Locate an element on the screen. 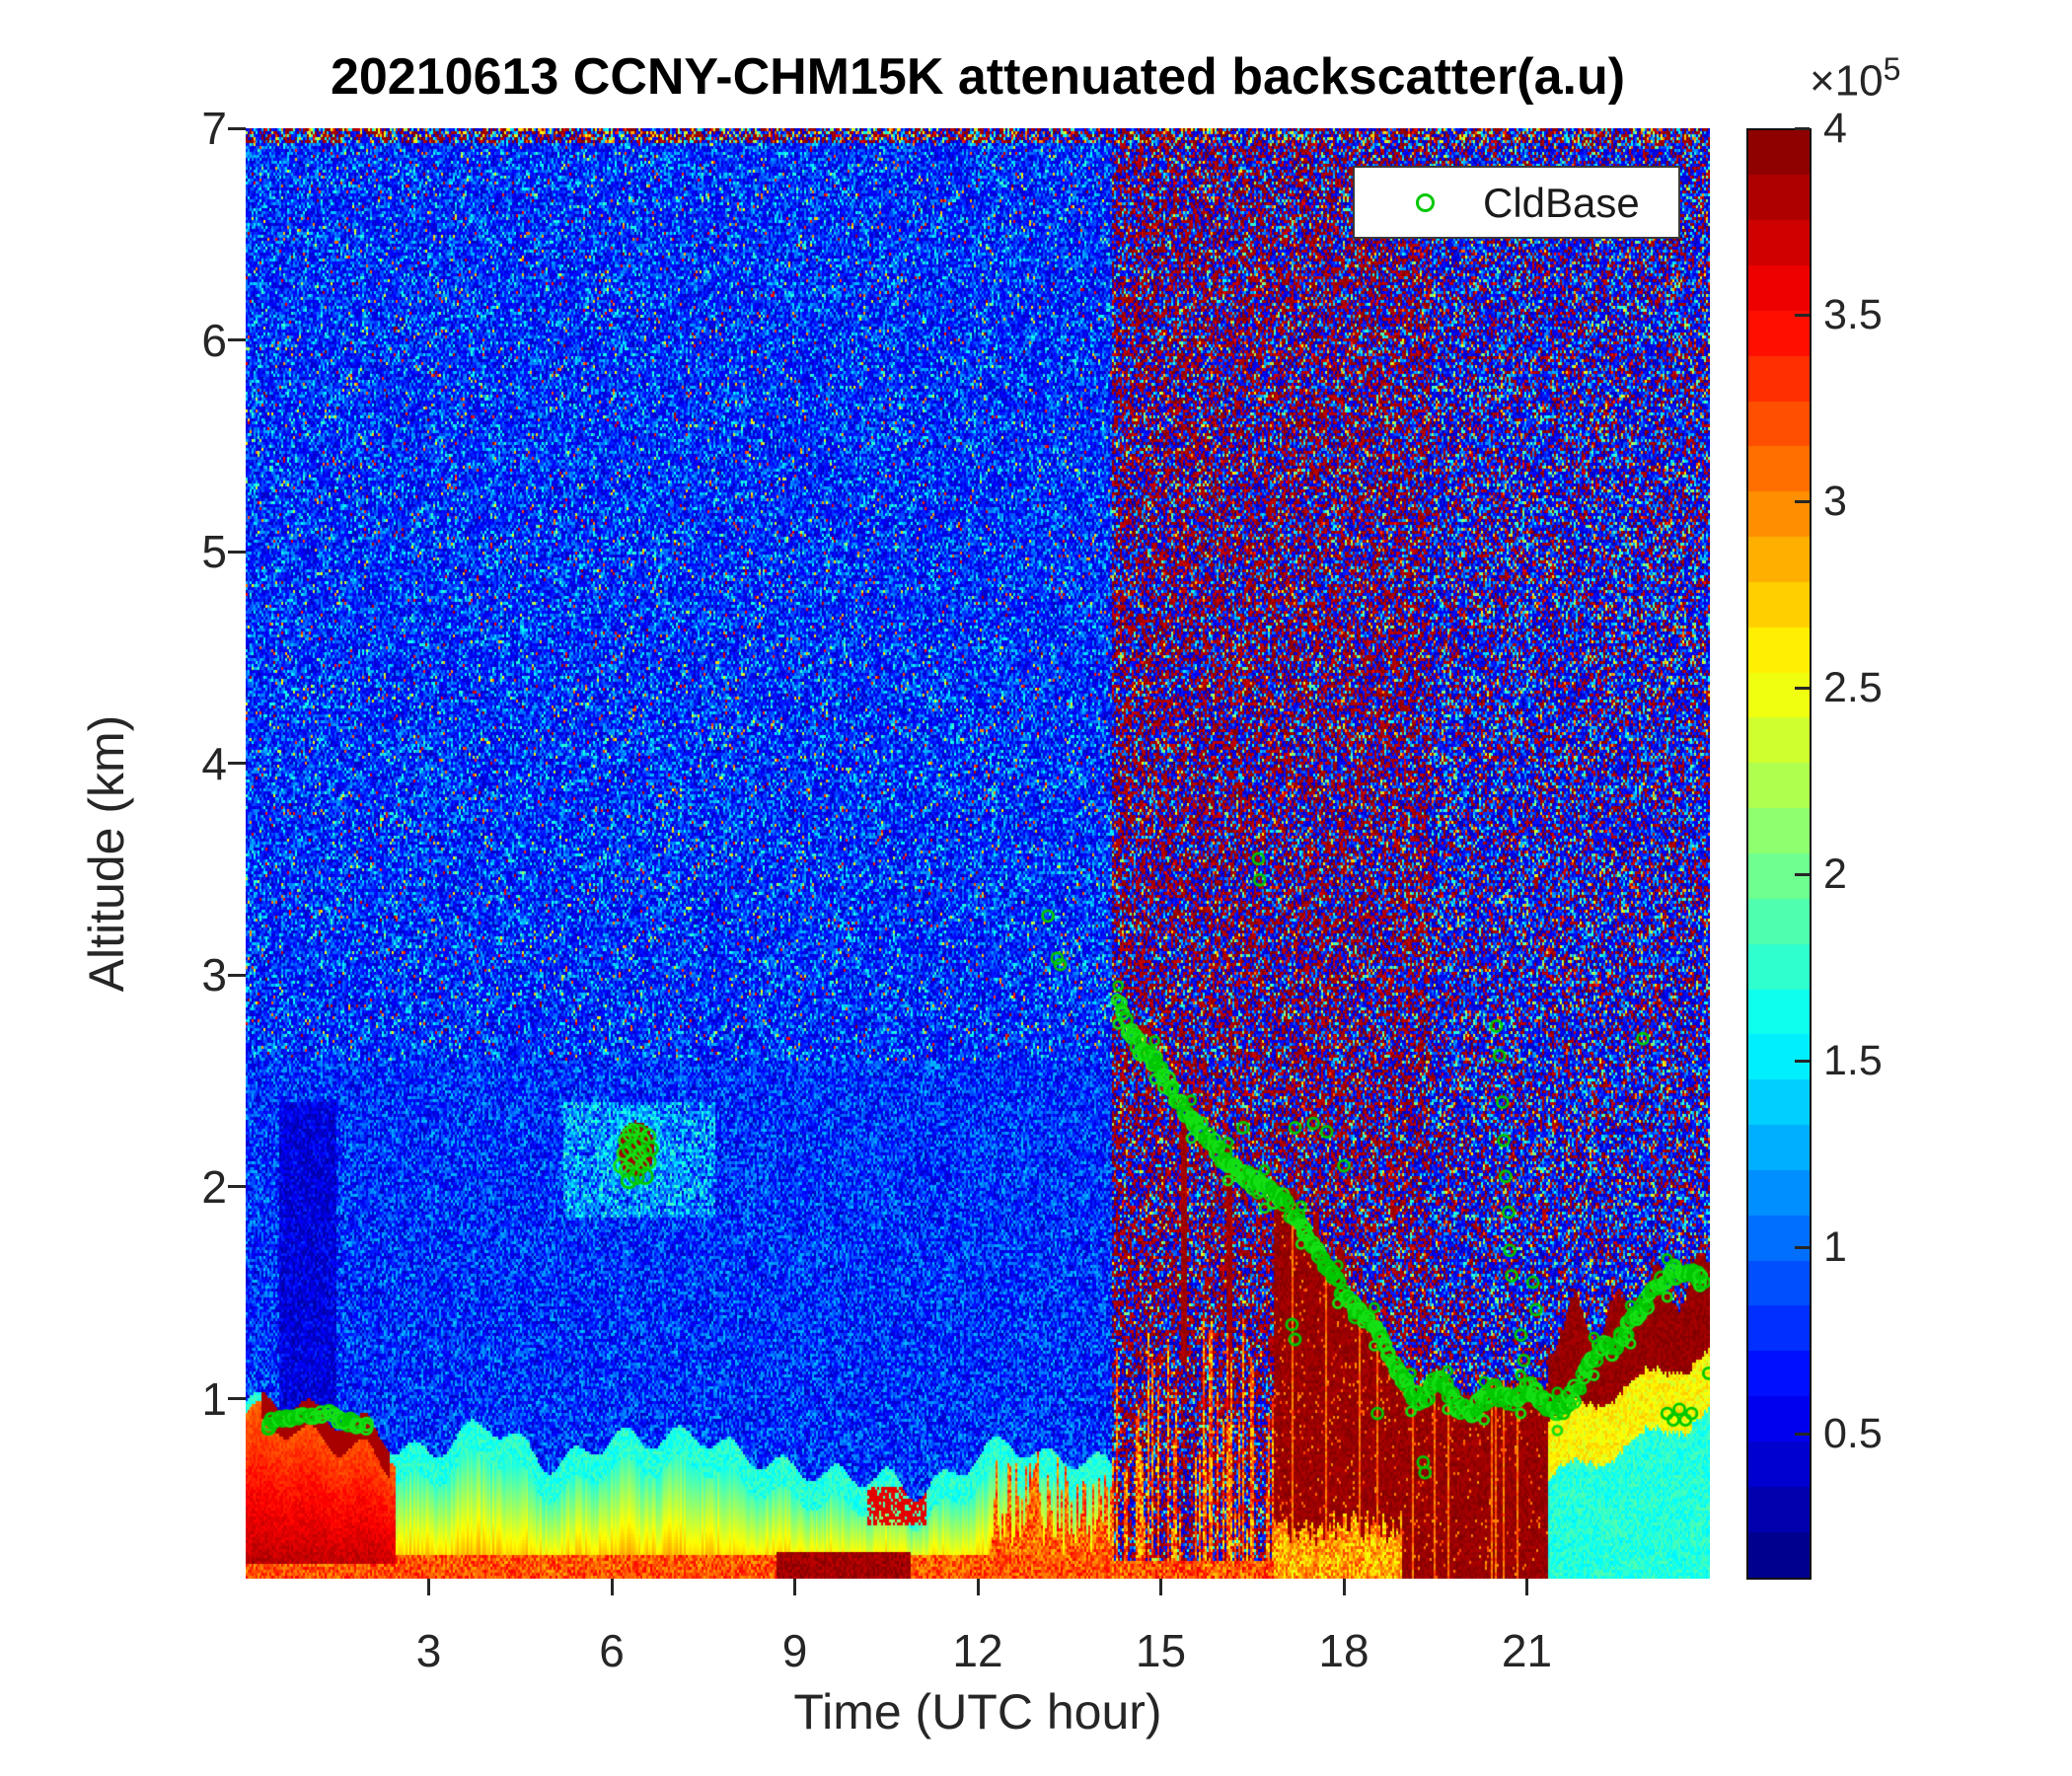  y-axis-tick-label: 1 is located at coordinates (214, 1399).